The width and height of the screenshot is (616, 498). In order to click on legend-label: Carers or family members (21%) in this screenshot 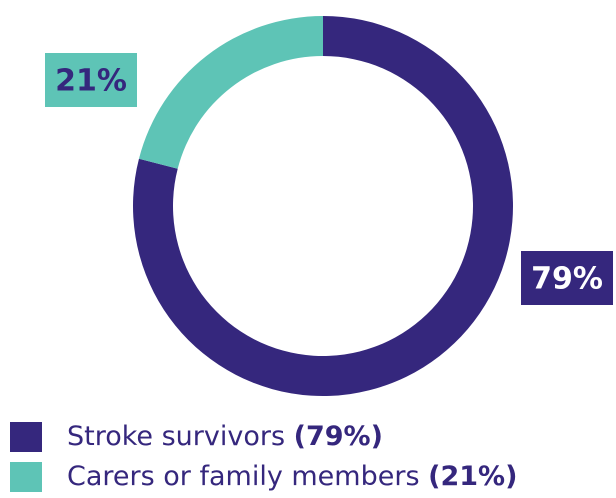, I will do `click(292, 476)`.